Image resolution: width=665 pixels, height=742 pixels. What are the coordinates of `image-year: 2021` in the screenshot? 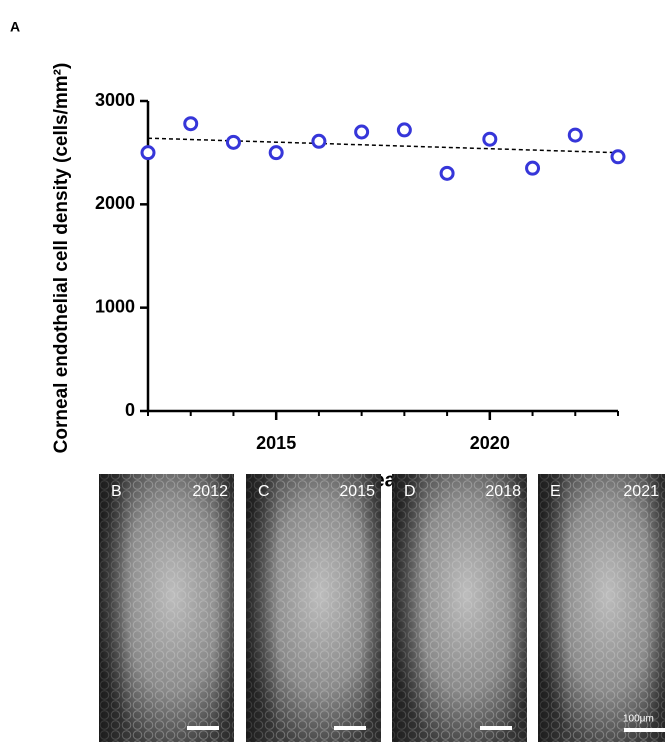 It's located at (641, 491).